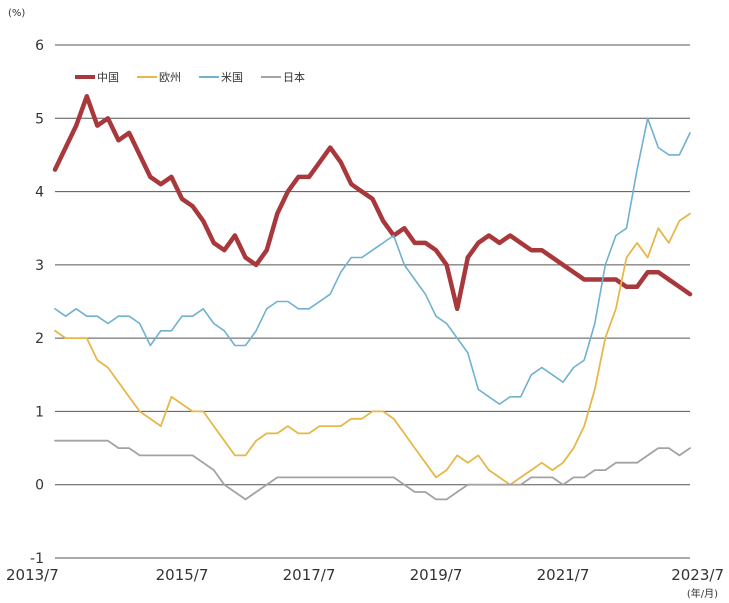 Image resolution: width=729 pixels, height=603 pixels. Describe the element at coordinates (232, 77) in the screenshot. I see `legend-label: 米国` at that location.